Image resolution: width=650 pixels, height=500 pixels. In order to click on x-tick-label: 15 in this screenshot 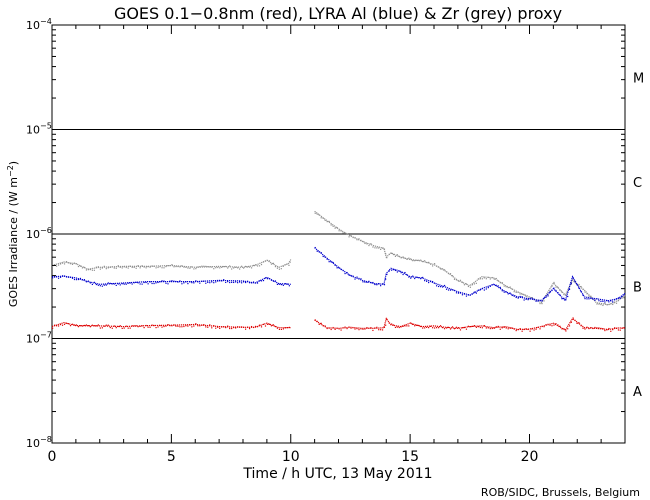, I will do `click(410, 457)`.